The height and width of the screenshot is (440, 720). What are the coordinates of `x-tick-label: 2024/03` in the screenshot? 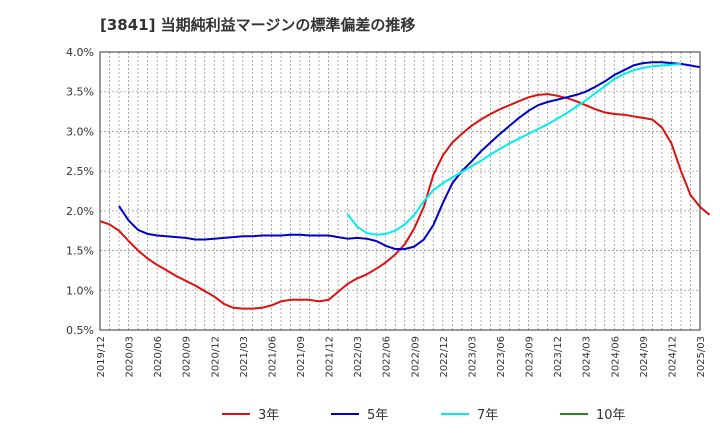 It's located at (587, 357).